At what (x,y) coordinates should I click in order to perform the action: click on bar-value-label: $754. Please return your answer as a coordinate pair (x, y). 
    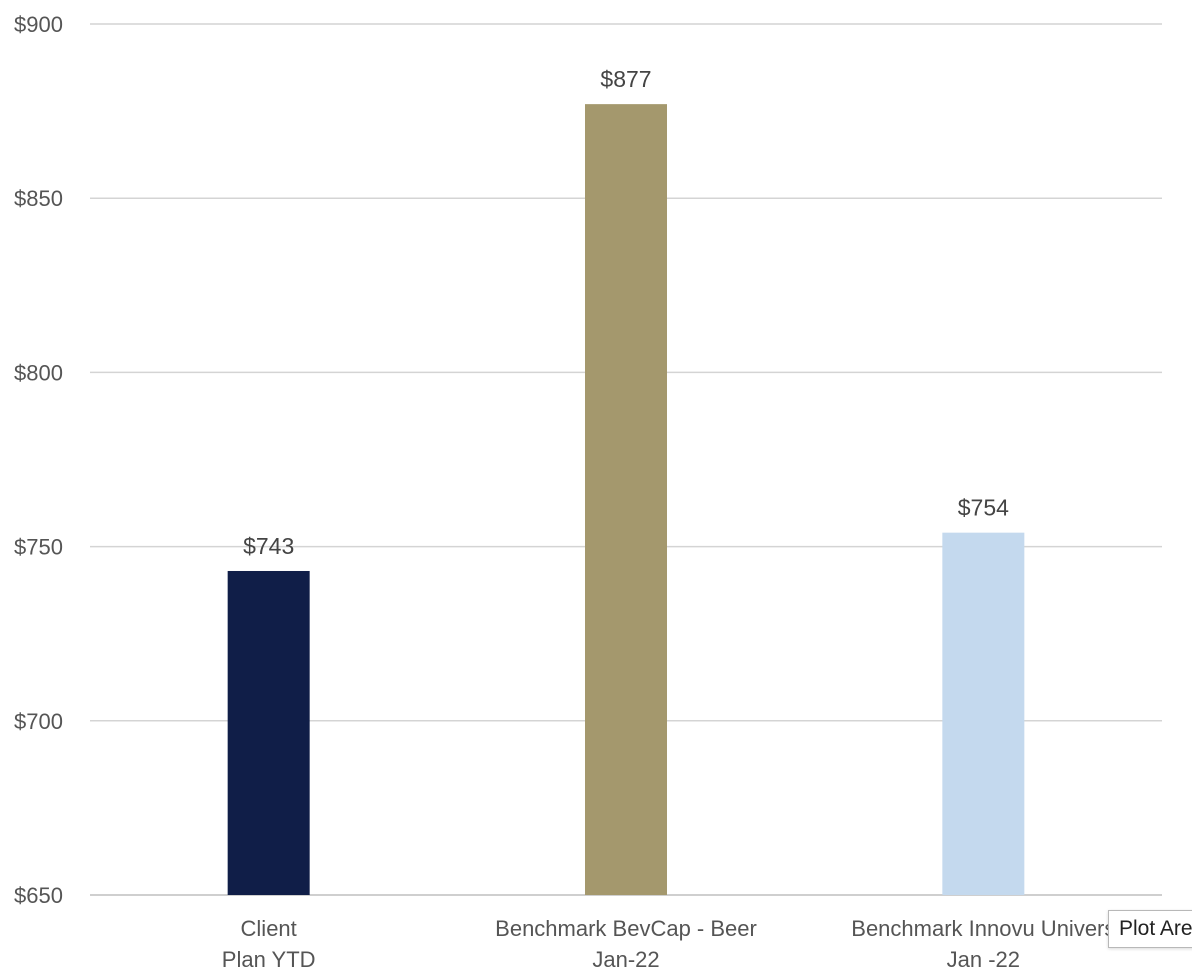
    Looking at the image, I should click on (983, 508).